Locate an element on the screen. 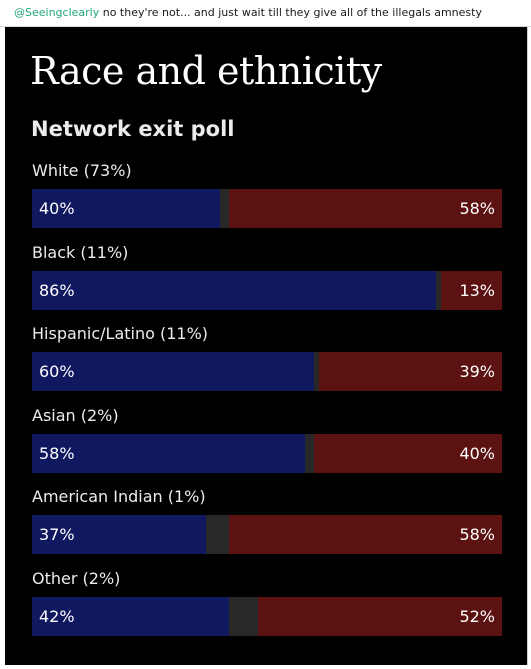 The height and width of the screenshot is (669, 531). group-label: American Indian (1%) is located at coordinates (119, 496).